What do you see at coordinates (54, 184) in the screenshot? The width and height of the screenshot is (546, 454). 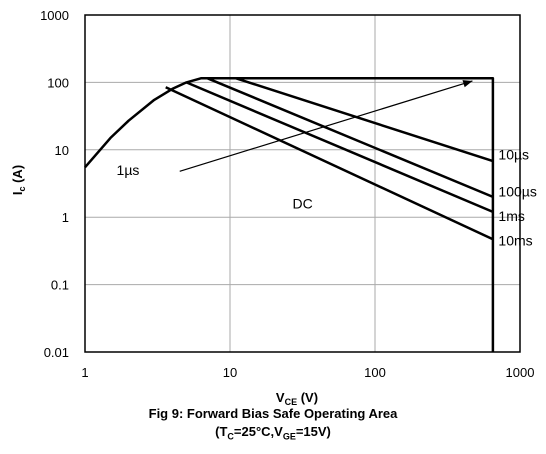 I see `y-tick-labels: 0.01 0.1 1 10 100 1000` at bounding box center [54, 184].